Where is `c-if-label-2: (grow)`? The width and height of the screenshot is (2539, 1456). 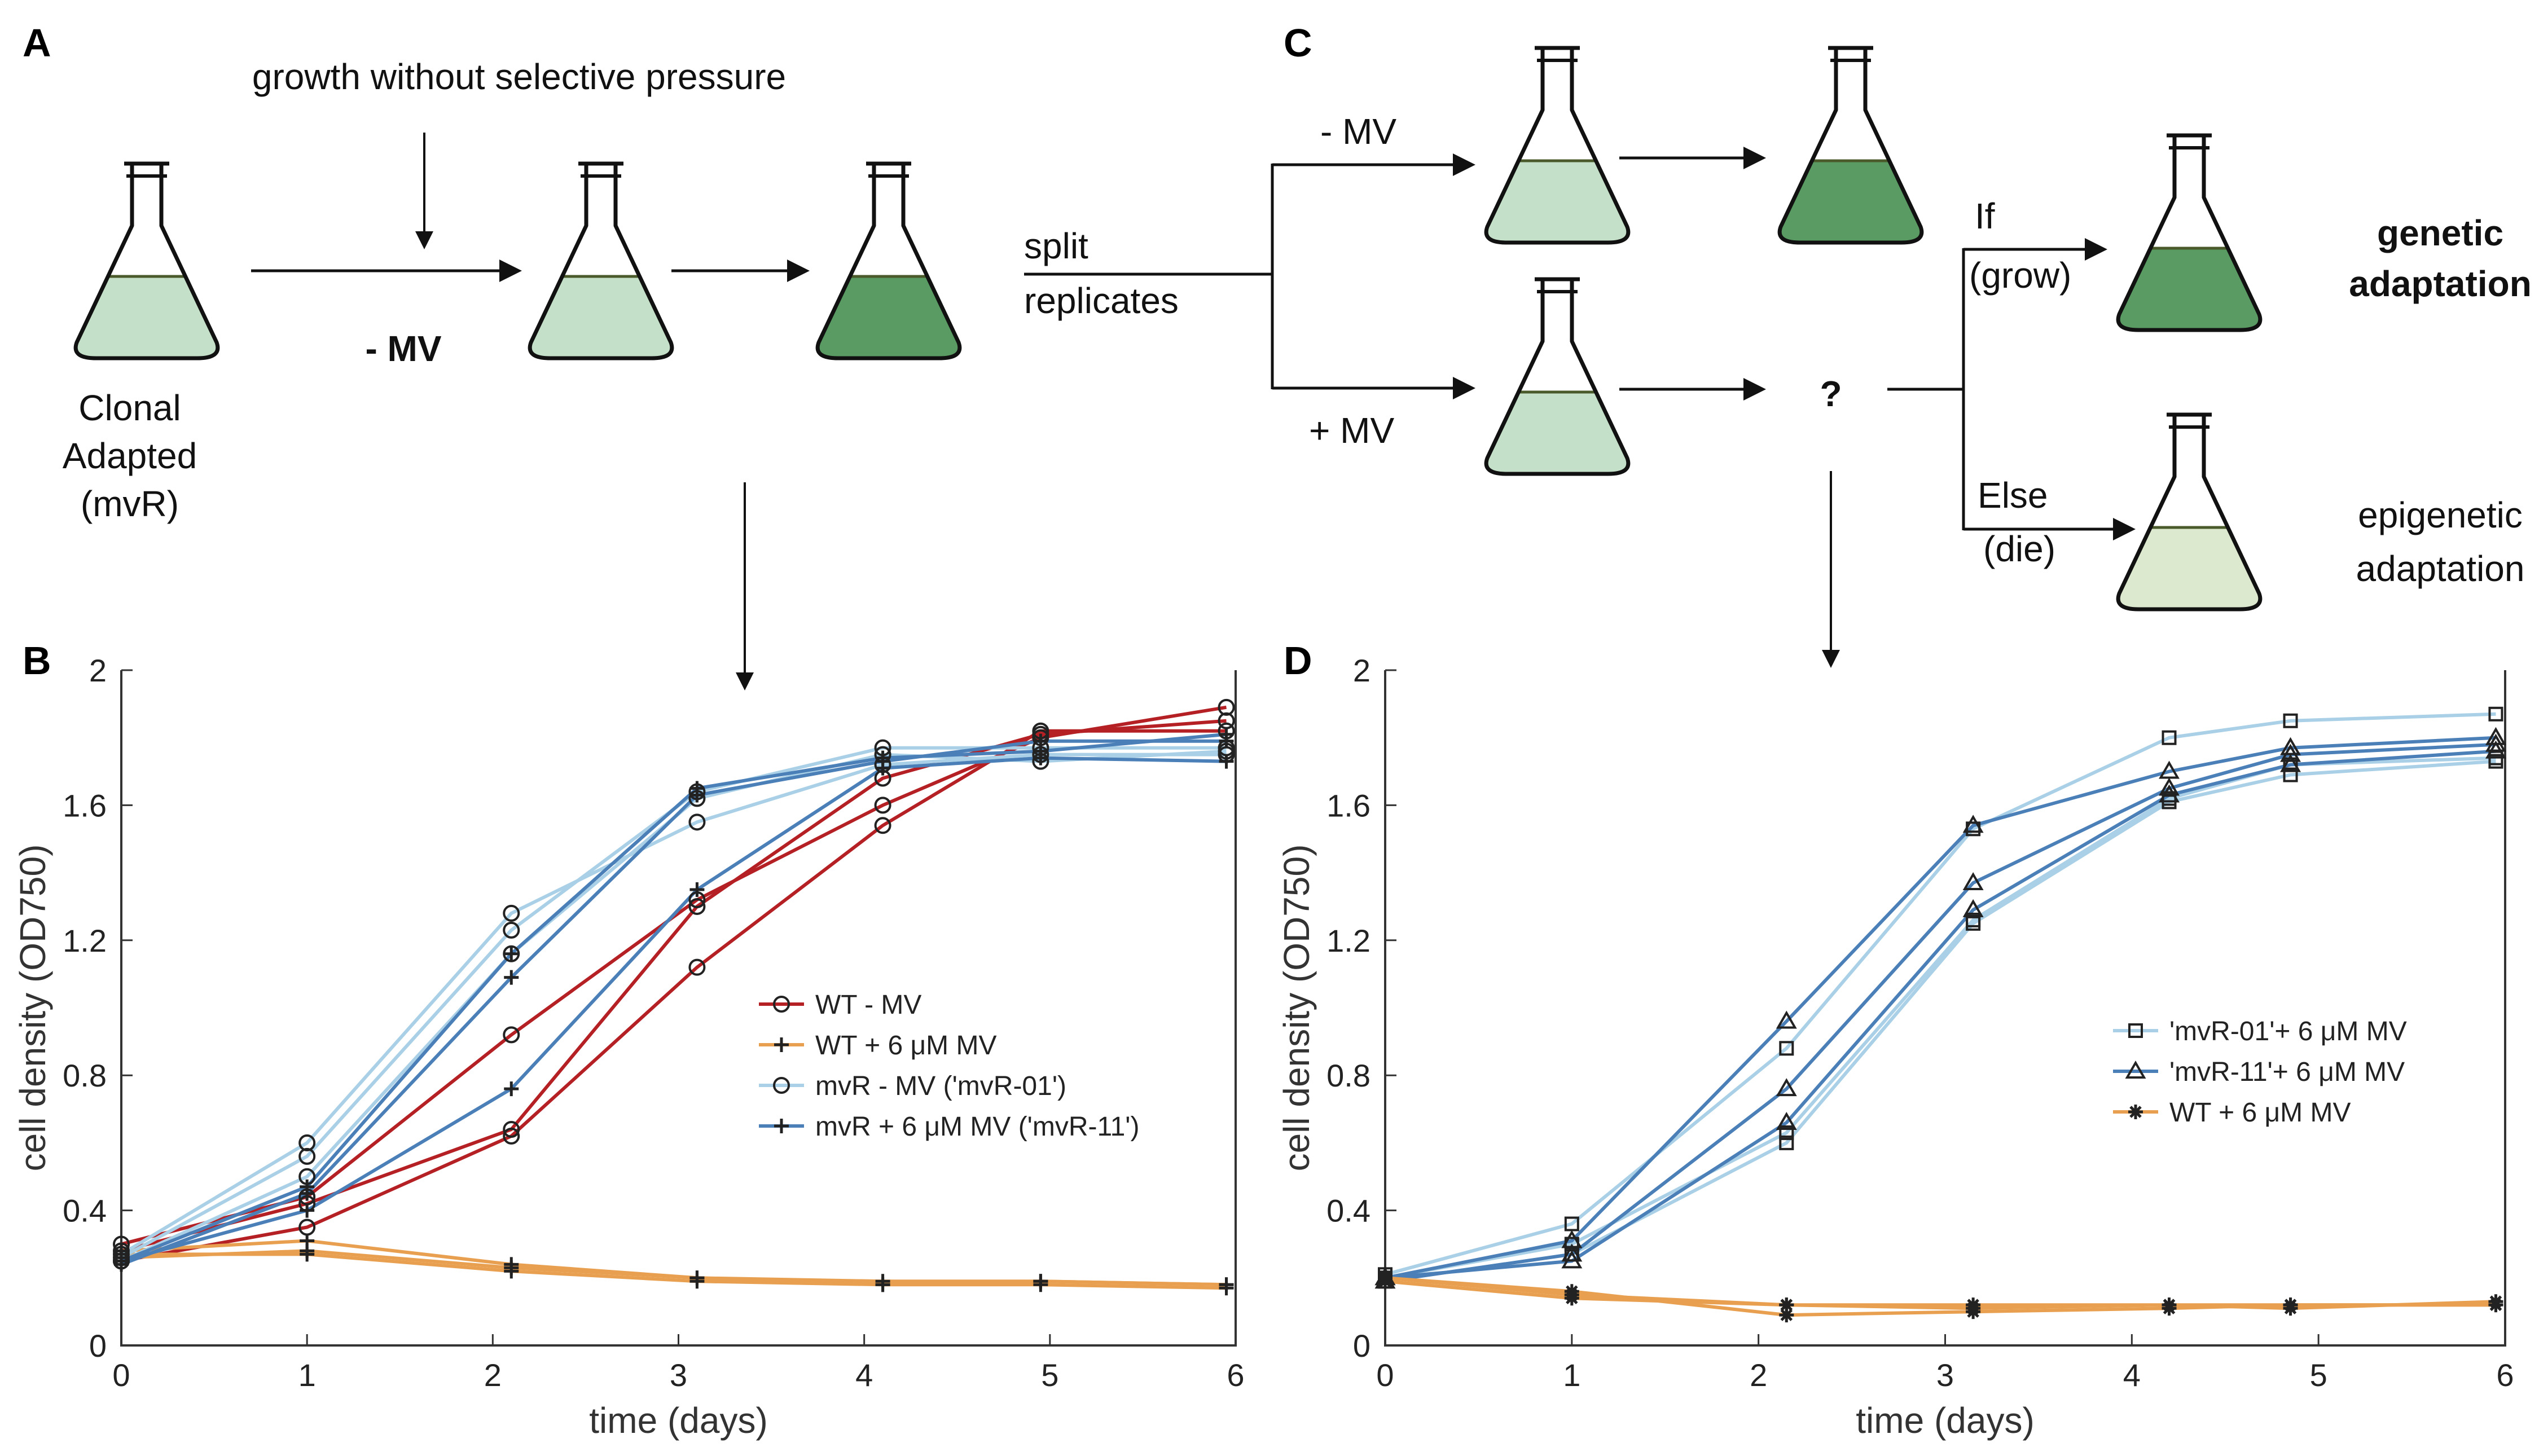 c-if-label-2: (grow) is located at coordinates (2020, 275).